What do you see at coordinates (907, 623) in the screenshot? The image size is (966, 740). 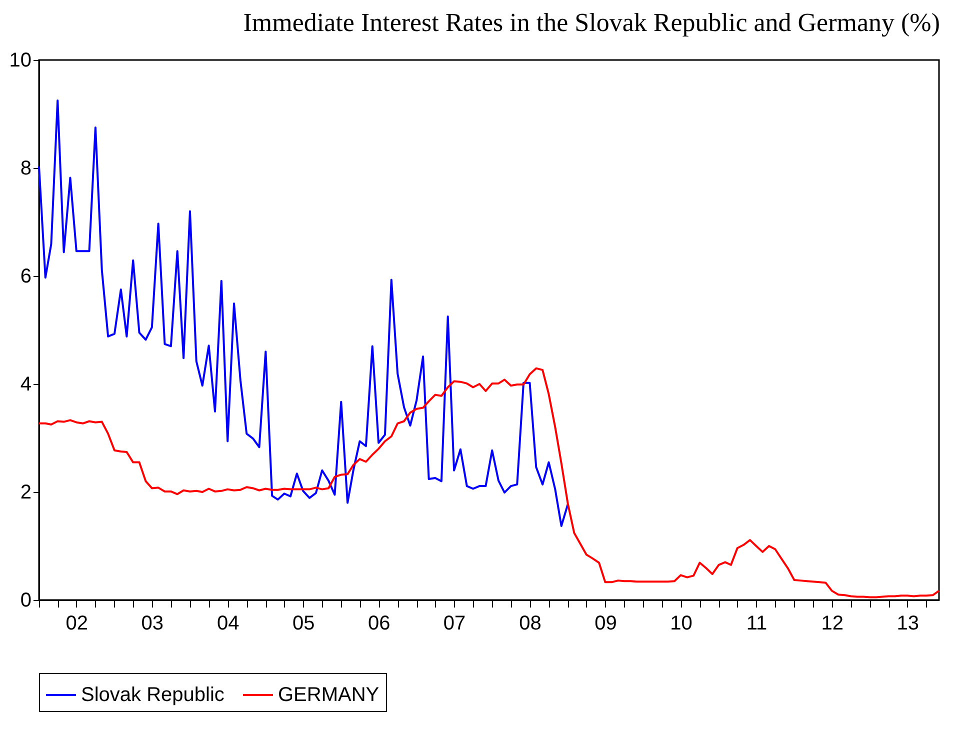 I see `x-tick-label: 13` at bounding box center [907, 623].